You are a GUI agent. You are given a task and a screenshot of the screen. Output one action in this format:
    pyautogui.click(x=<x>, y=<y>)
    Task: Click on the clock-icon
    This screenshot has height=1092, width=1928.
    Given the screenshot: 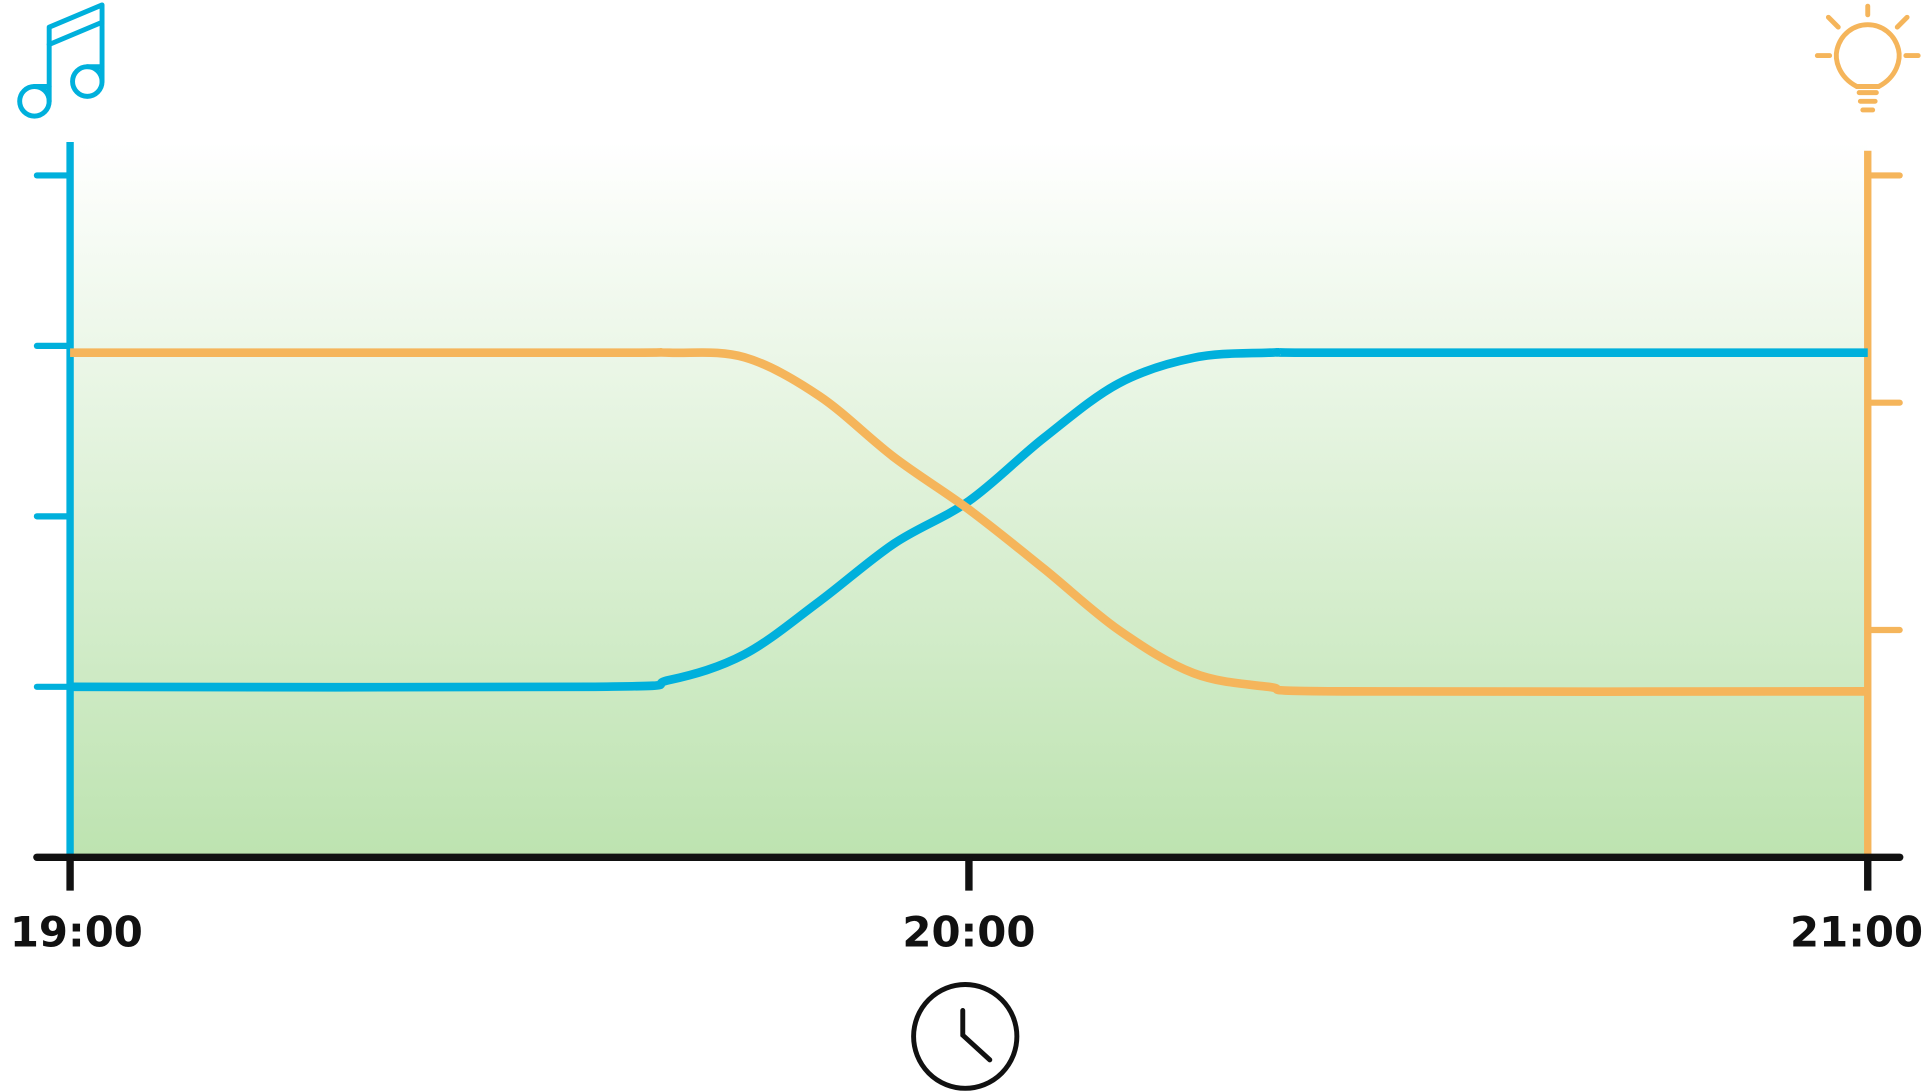 What is the action you would take?
    pyautogui.click(x=965, y=1036)
    